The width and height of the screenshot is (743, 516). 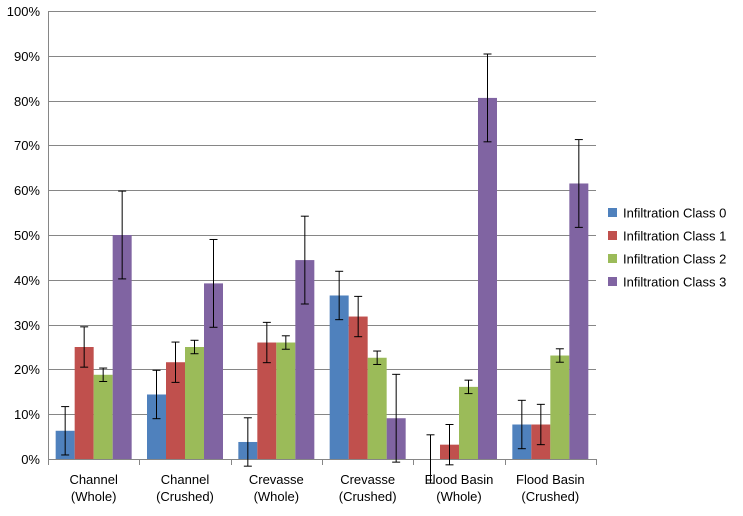 I want to click on legend-label-class-3: Infiltration Class 3, so click(x=674, y=282).